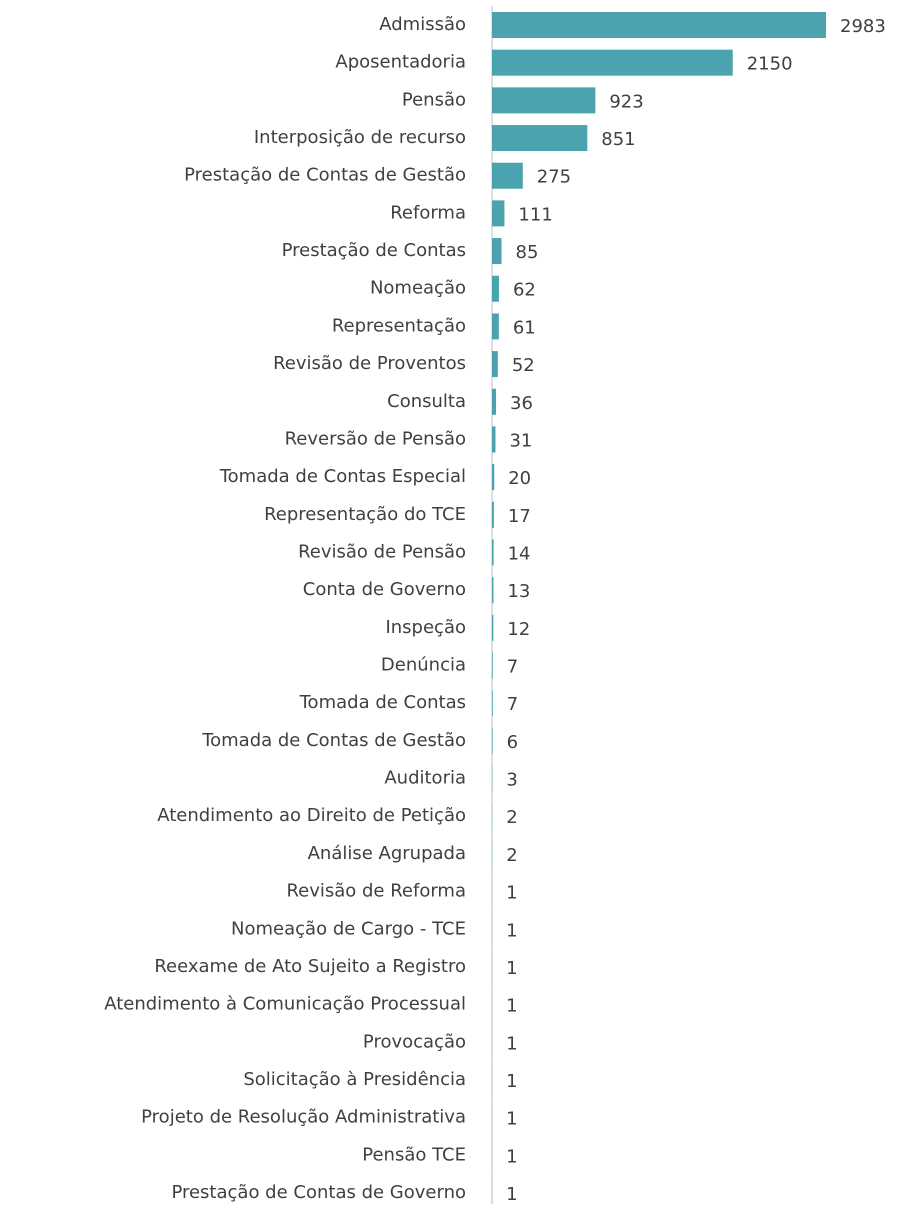  I want to click on category-label: Representação do TCE, so click(365, 514).